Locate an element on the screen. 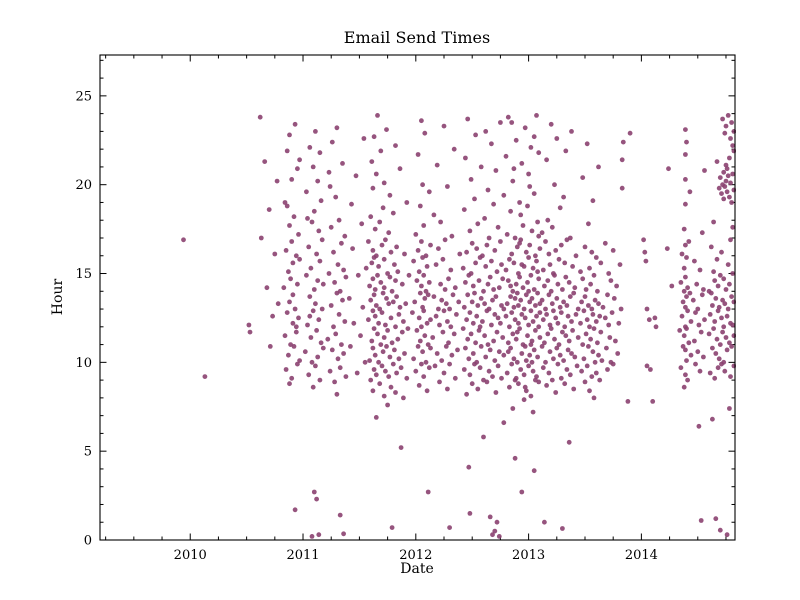 This screenshot has height=600, width=800. x-tick-label: 2012 is located at coordinates (415, 555).